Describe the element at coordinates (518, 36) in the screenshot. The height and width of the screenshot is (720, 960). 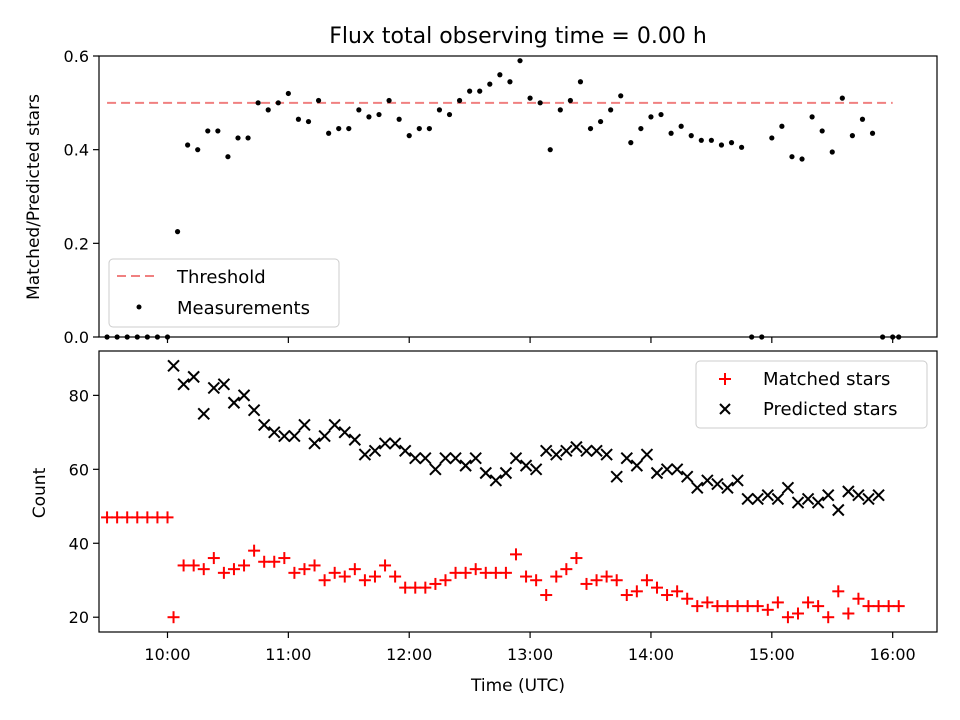
I see `chart-title: Flux total observing time = 0.00 h` at that location.